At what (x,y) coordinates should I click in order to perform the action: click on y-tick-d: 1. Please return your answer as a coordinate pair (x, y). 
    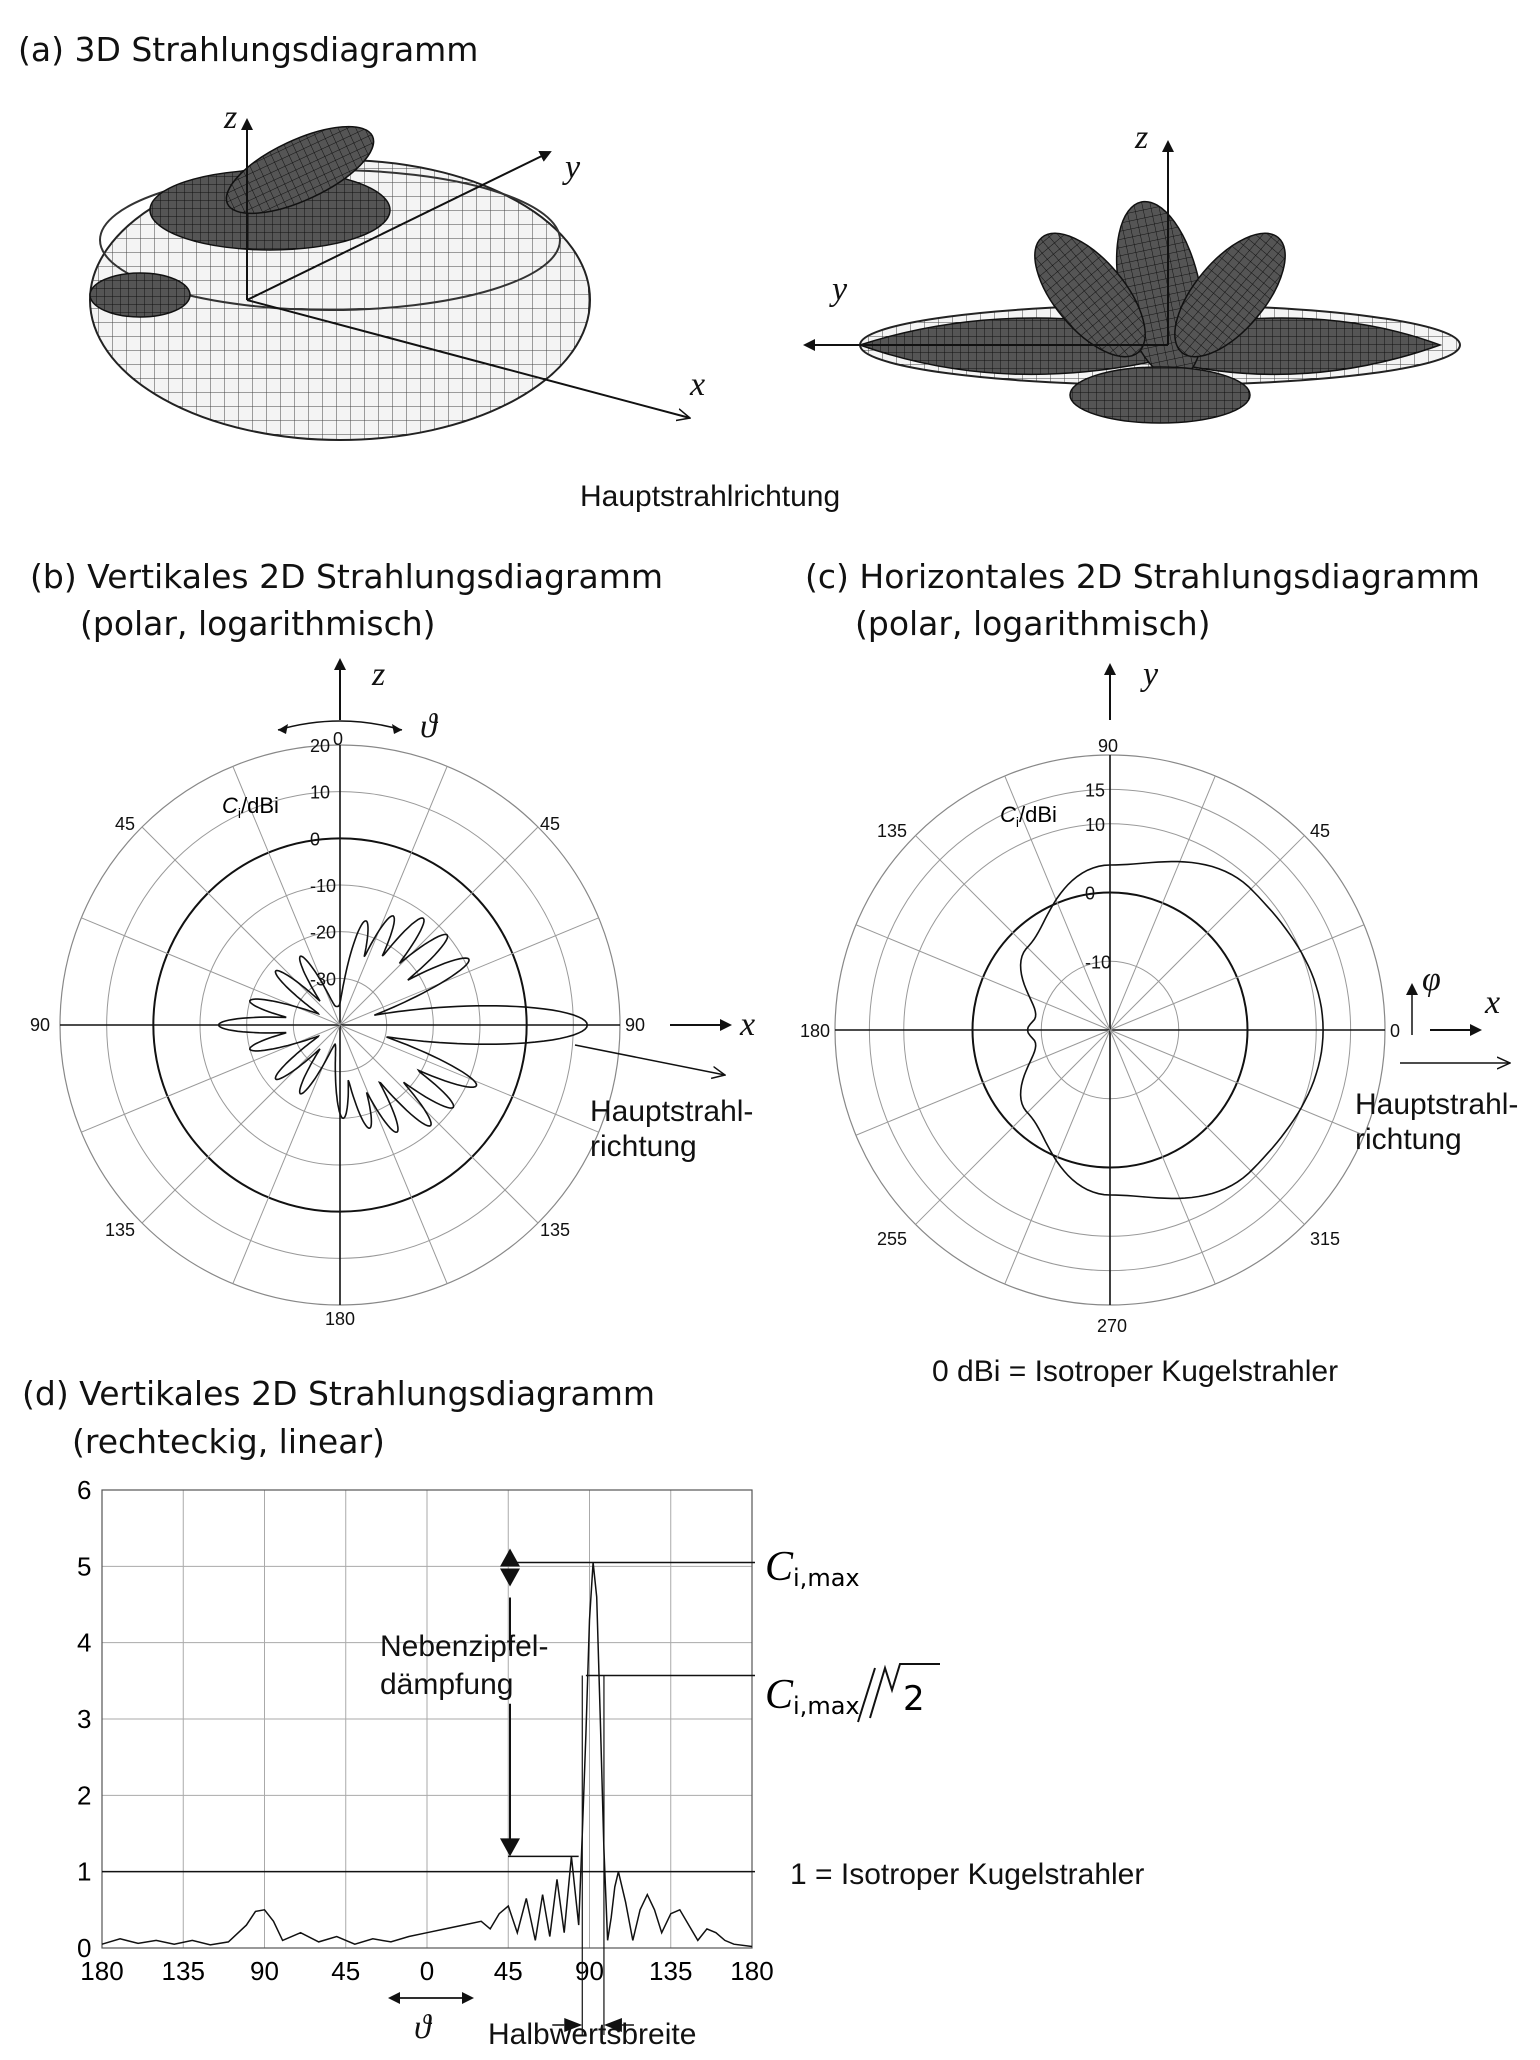
    Looking at the image, I should click on (84, 1872).